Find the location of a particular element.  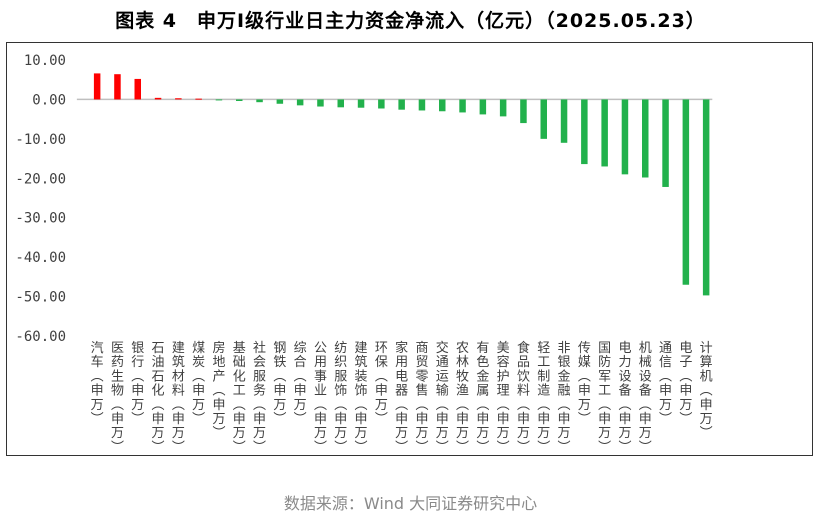

y-tick-label: -50.00 is located at coordinates (40, 298).